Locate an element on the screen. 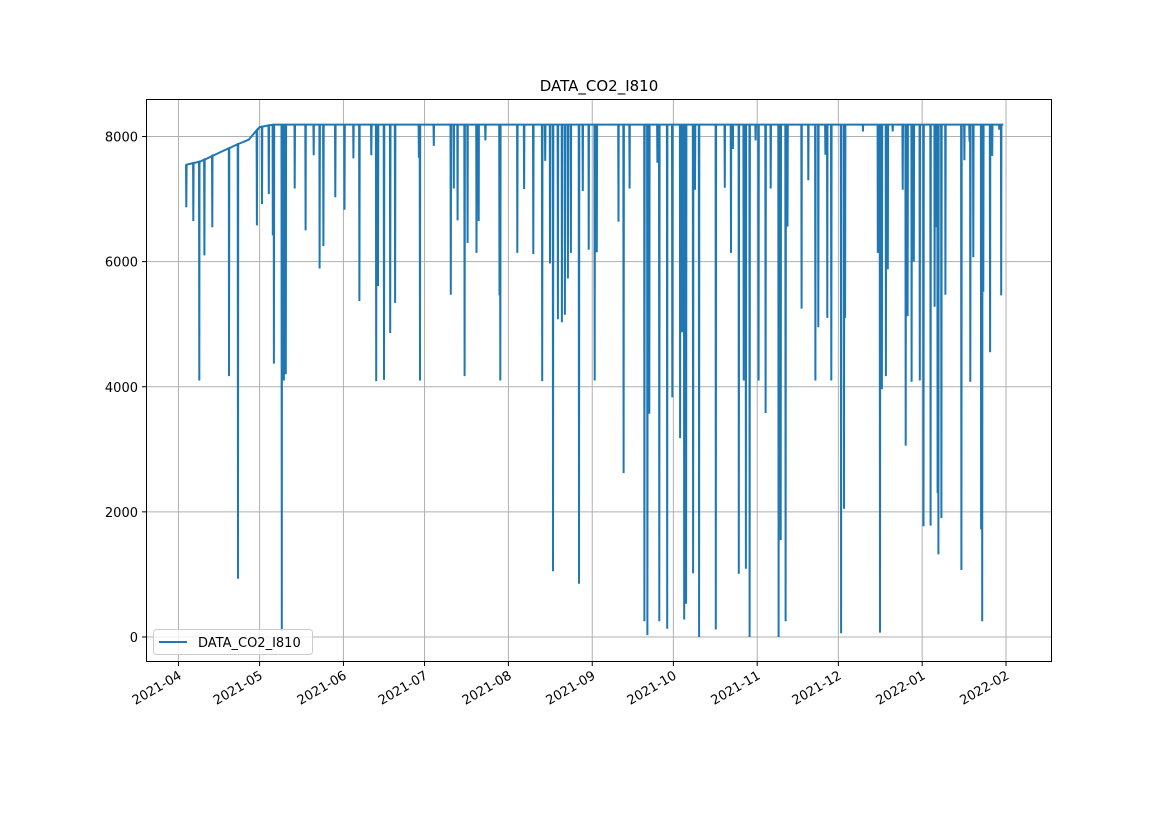 The height and width of the screenshot is (831, 1169). x-tick-label: 2021-08 is located at coordinates (487, 688).